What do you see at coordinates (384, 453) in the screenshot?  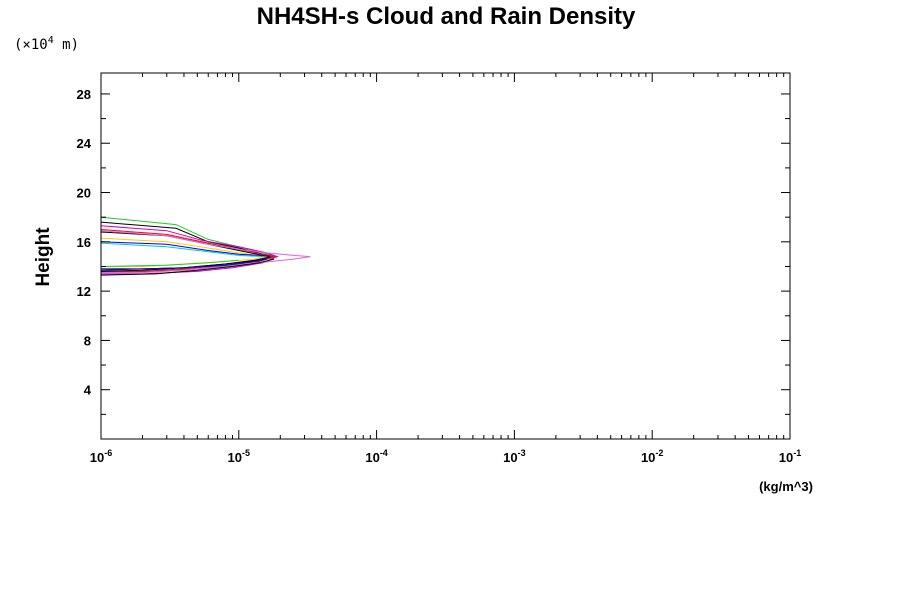 I see `x-tick-exponent: -4` at bounding box center [384, 453].